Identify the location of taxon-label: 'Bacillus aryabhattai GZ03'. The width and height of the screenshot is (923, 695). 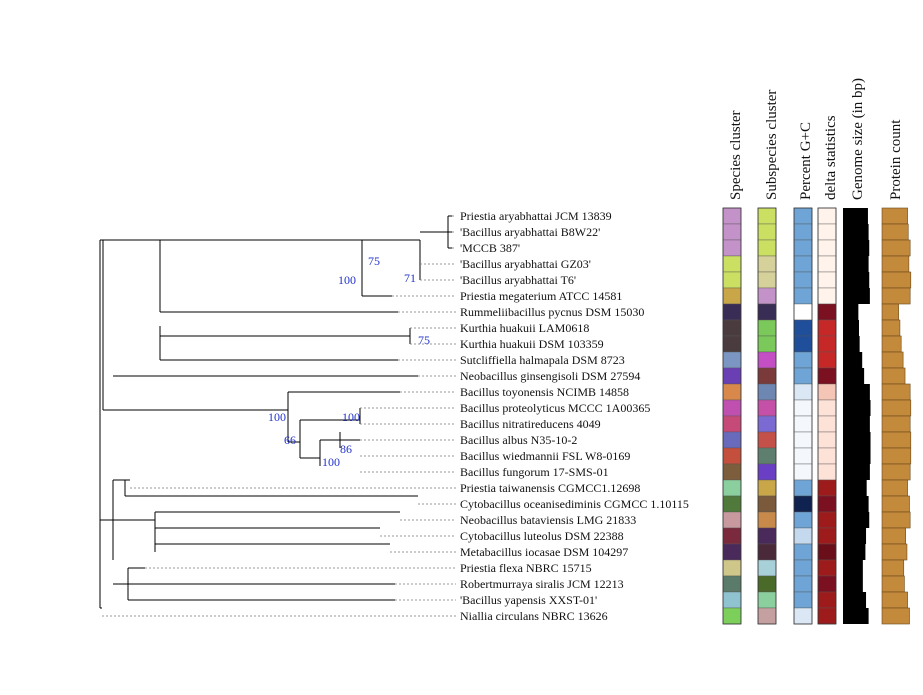
(525, 264).